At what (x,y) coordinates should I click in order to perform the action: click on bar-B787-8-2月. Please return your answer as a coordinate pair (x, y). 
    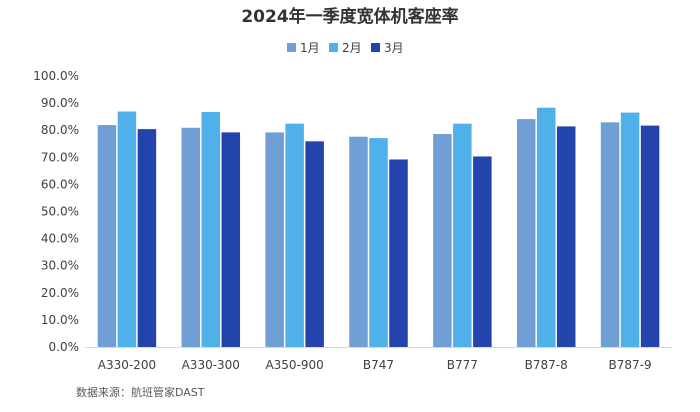
    Looking at the image, I should click on (546, 227).